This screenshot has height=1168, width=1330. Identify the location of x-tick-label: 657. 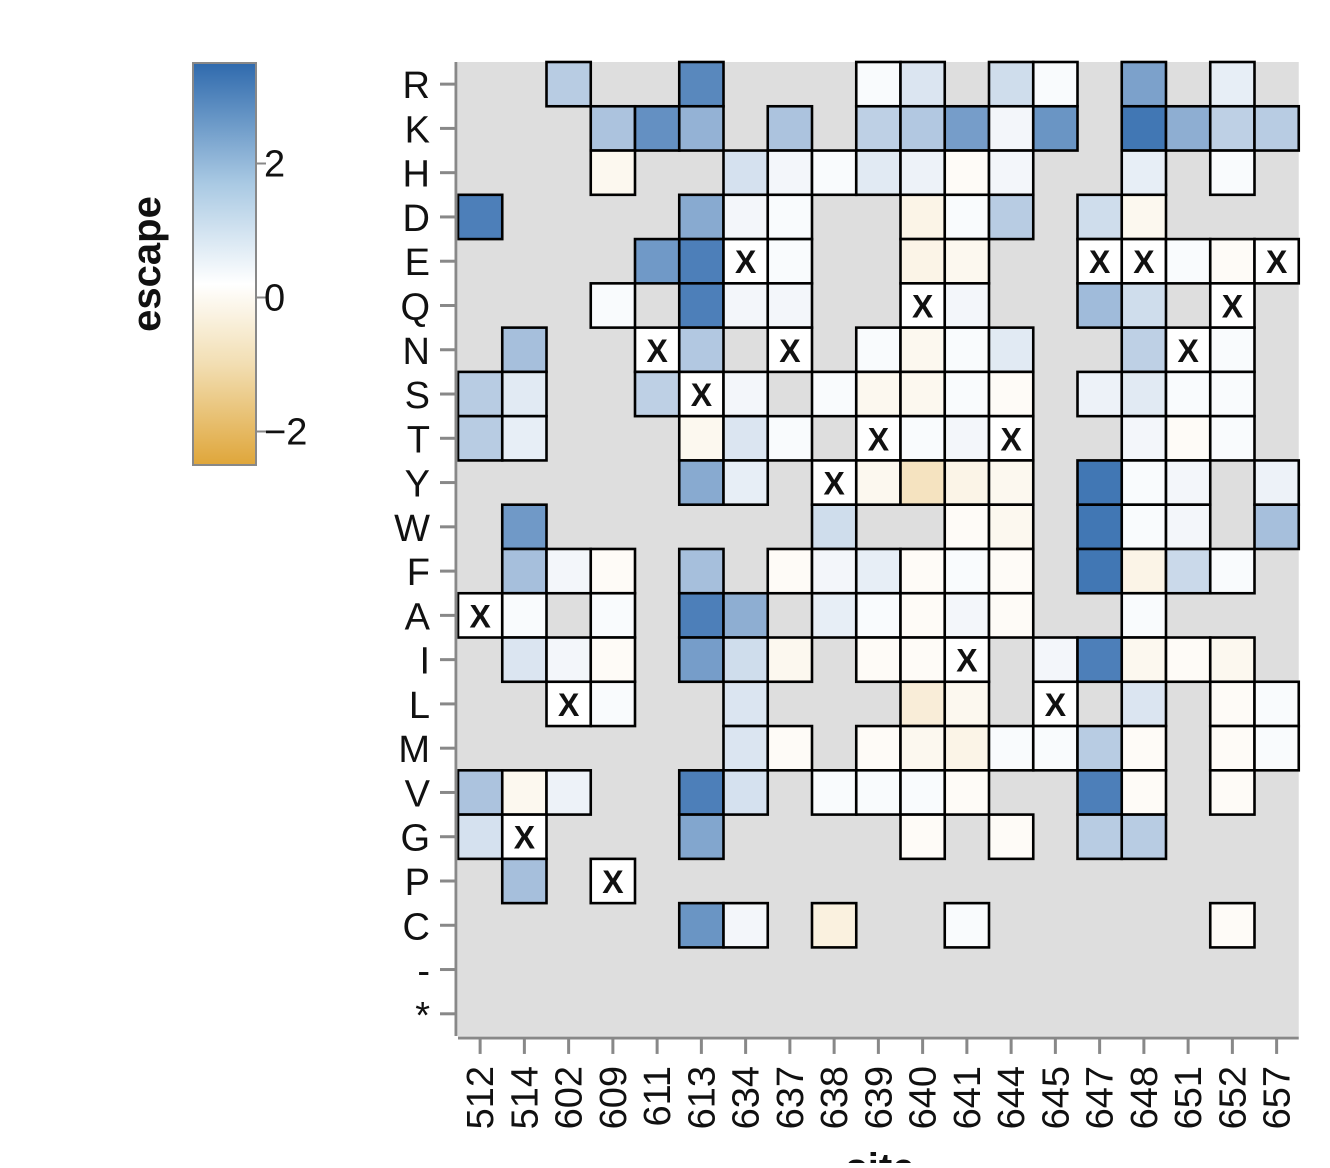
(1278, 1097).